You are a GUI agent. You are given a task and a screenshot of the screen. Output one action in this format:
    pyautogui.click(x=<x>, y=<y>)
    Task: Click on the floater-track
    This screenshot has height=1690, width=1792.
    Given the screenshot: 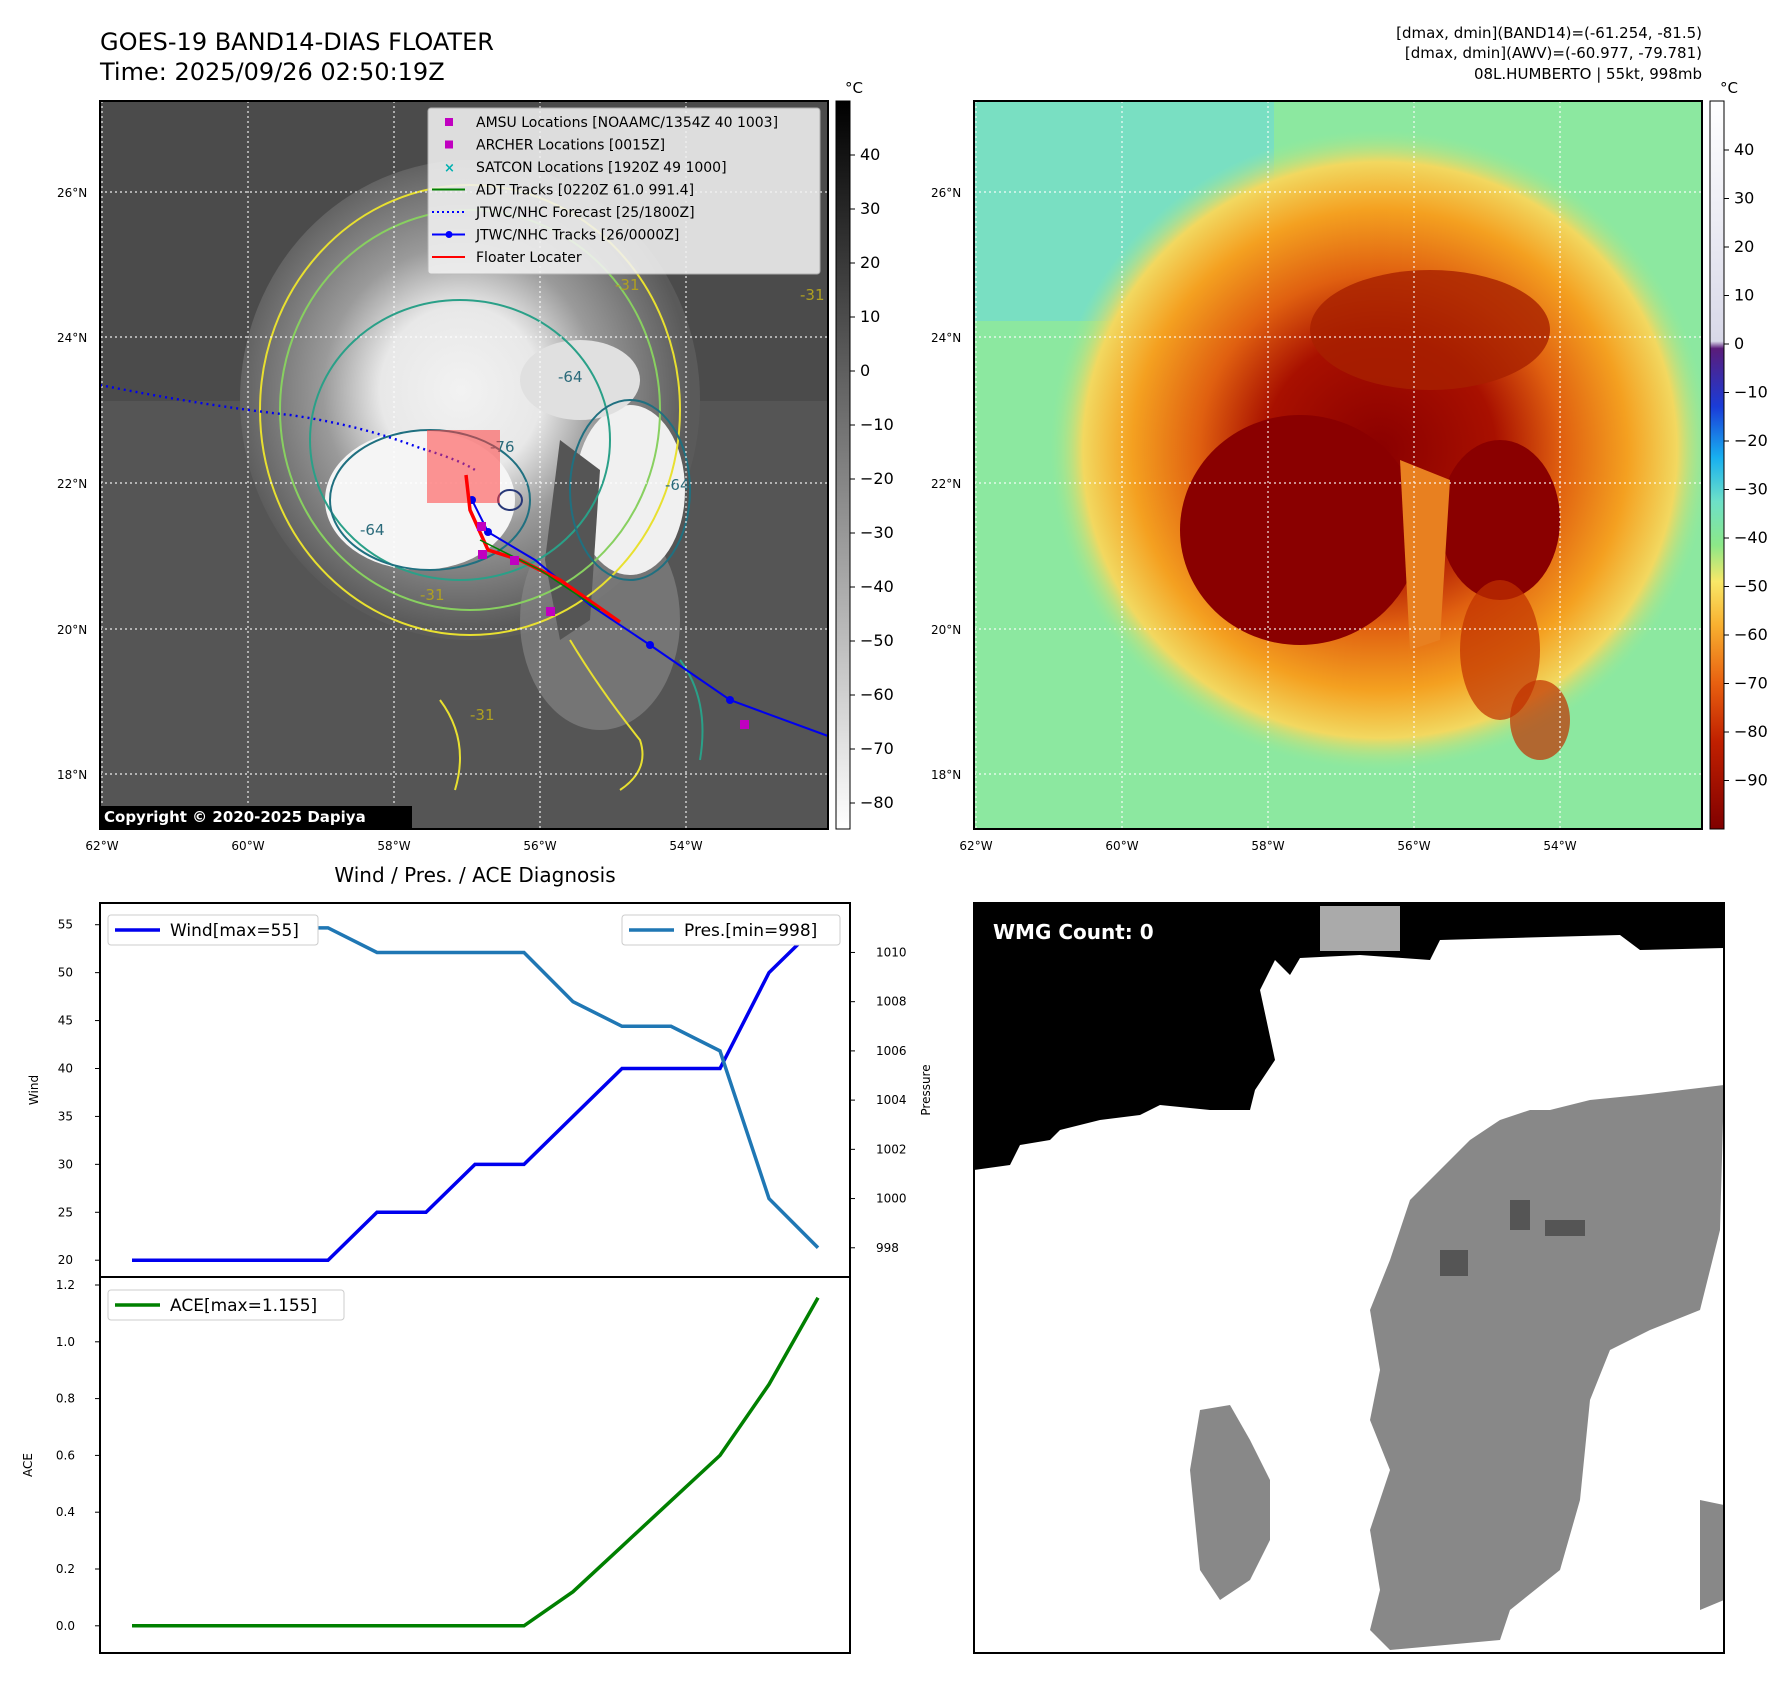 What is the action you would take?
    pyautogui.click(x=543, y=549)
    